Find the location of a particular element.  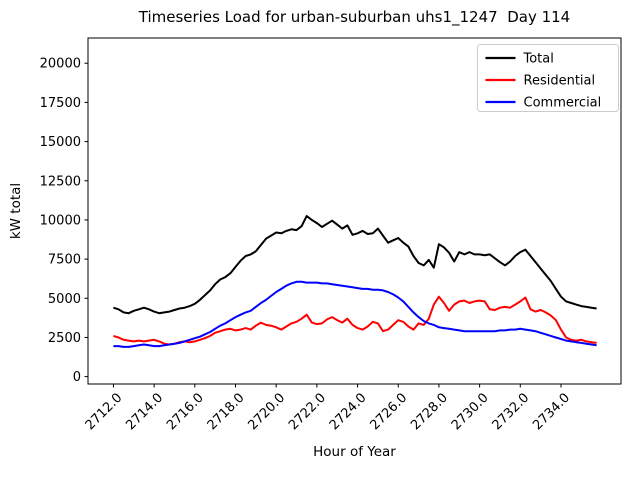

y-tick-label: 10000 is located at coordinates (60, 220).